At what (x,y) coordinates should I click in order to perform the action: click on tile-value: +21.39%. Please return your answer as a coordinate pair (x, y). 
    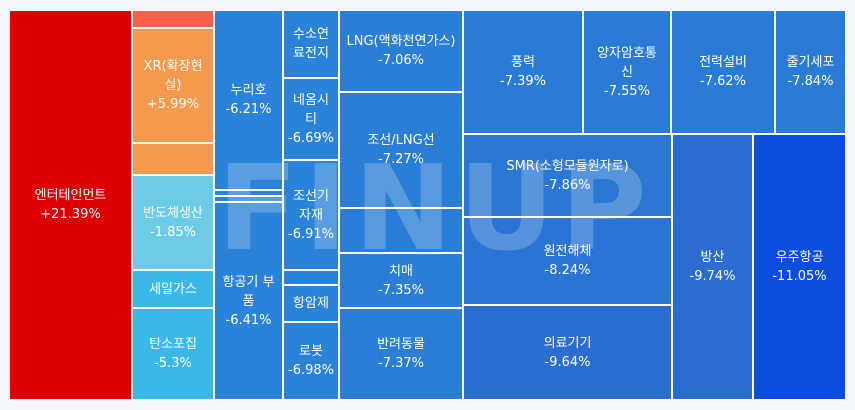
    Looking at the image, I should click on (70, 214).